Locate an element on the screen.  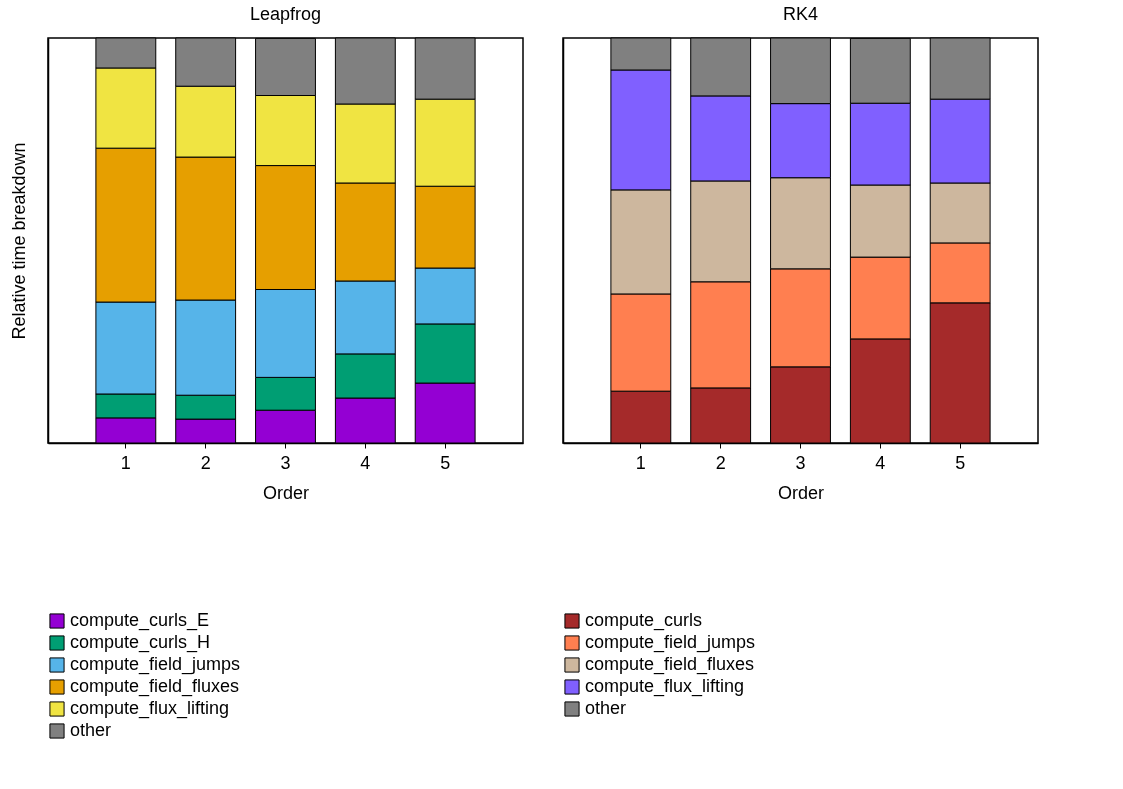
chart-title: Leapfrog is located at coordinates (285, 13).